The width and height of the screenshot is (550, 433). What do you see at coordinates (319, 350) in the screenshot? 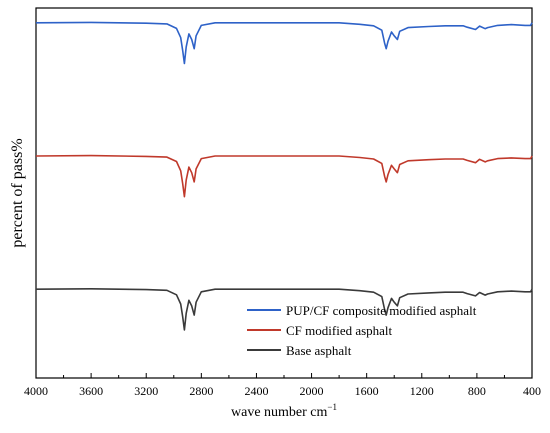
I see `legend-label-2: Base asphalt` at bounding box center [319, 350].